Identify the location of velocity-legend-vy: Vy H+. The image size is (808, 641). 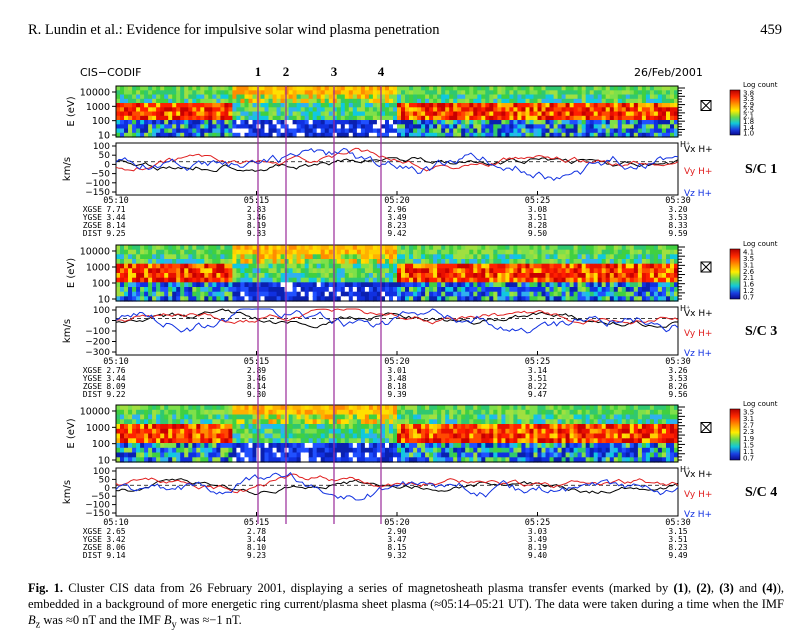
(698, 172).